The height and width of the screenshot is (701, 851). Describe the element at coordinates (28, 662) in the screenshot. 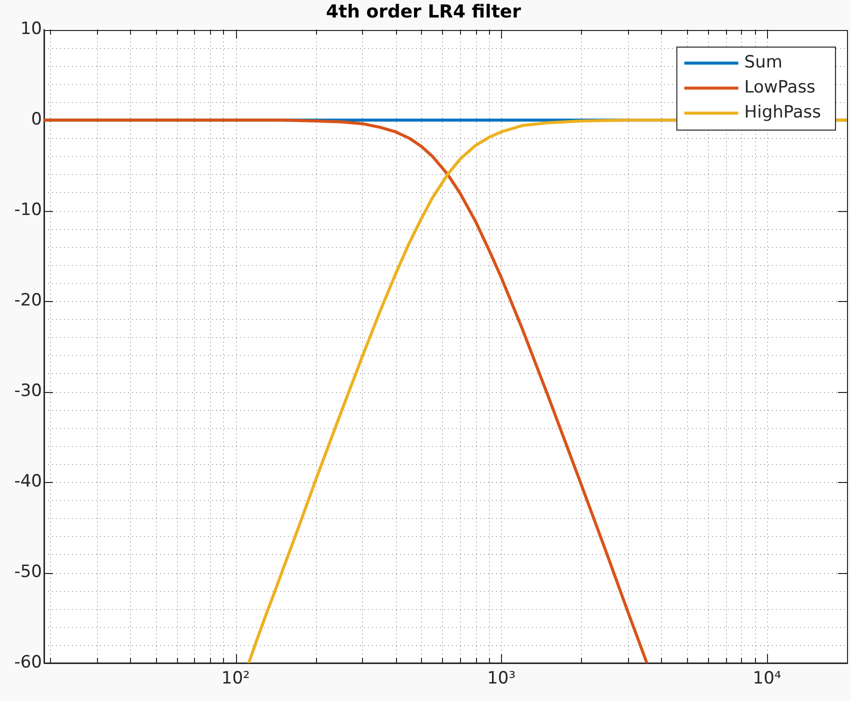

I see `y-tick-label: -60` at that location.